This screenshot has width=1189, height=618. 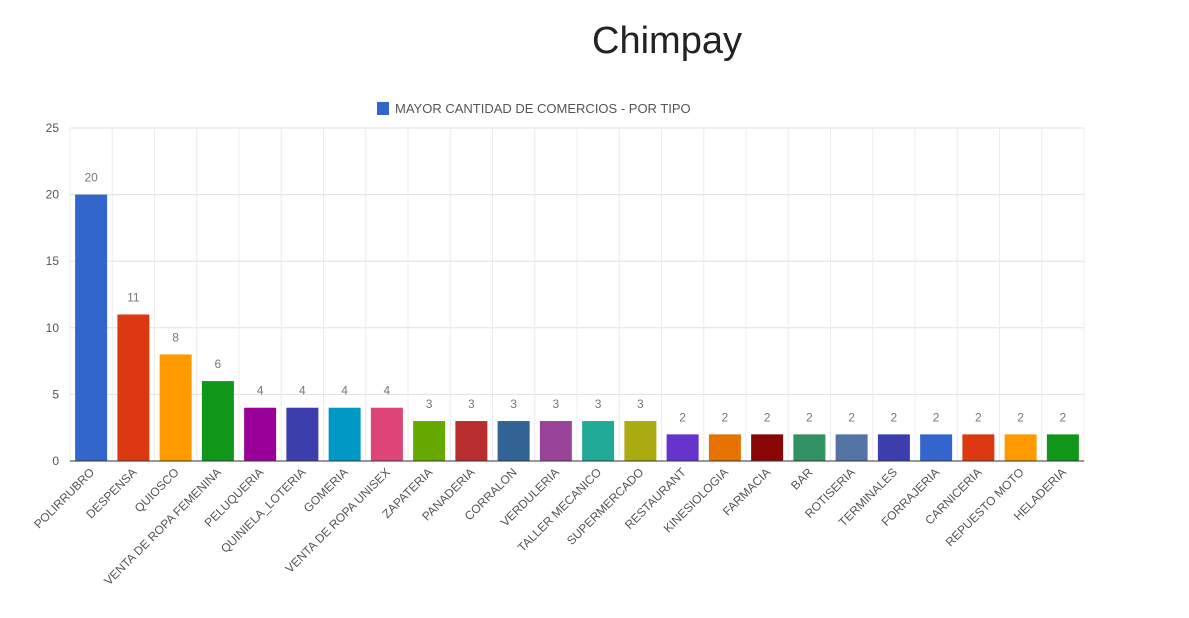 What do you see at coordinates (543, 108) in the screenshot?
I see `legend-label: MAYOR CANTIDAD DE COMERCIOS - POR TIPO` at bounding box center [543, 108].